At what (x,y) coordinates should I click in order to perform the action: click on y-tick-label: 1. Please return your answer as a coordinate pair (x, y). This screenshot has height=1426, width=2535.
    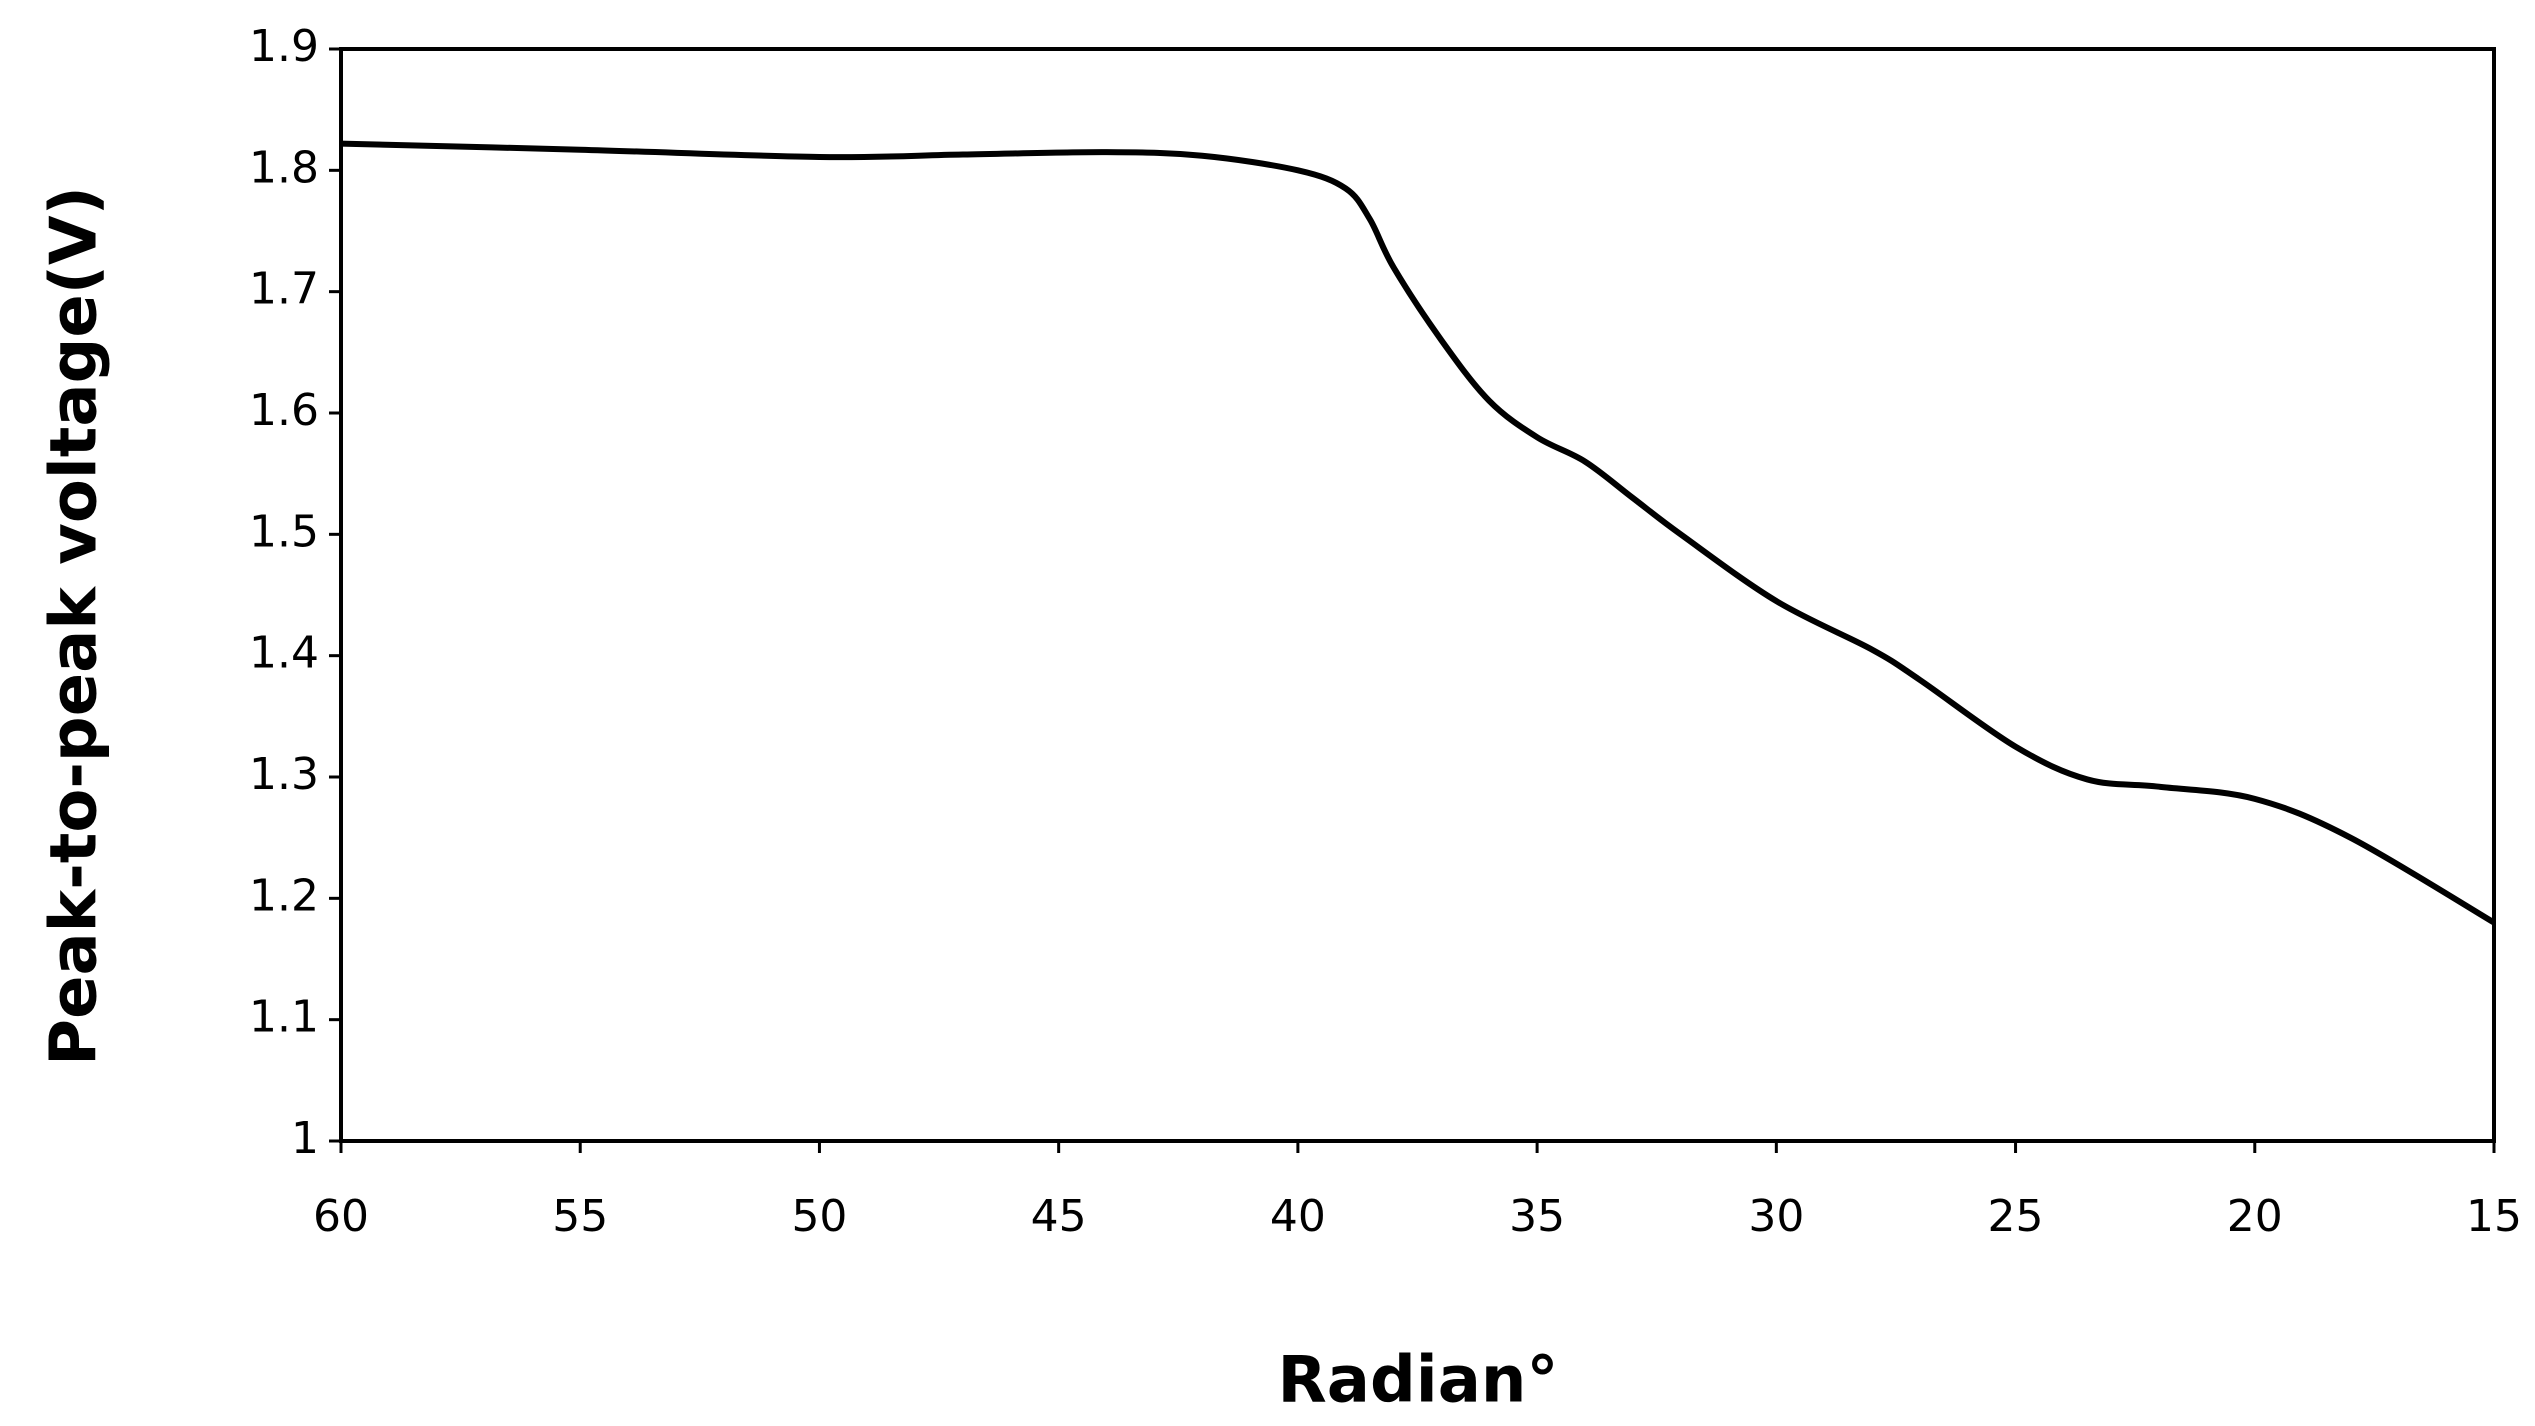
    Looking at the image, I should click on (305, 1138).